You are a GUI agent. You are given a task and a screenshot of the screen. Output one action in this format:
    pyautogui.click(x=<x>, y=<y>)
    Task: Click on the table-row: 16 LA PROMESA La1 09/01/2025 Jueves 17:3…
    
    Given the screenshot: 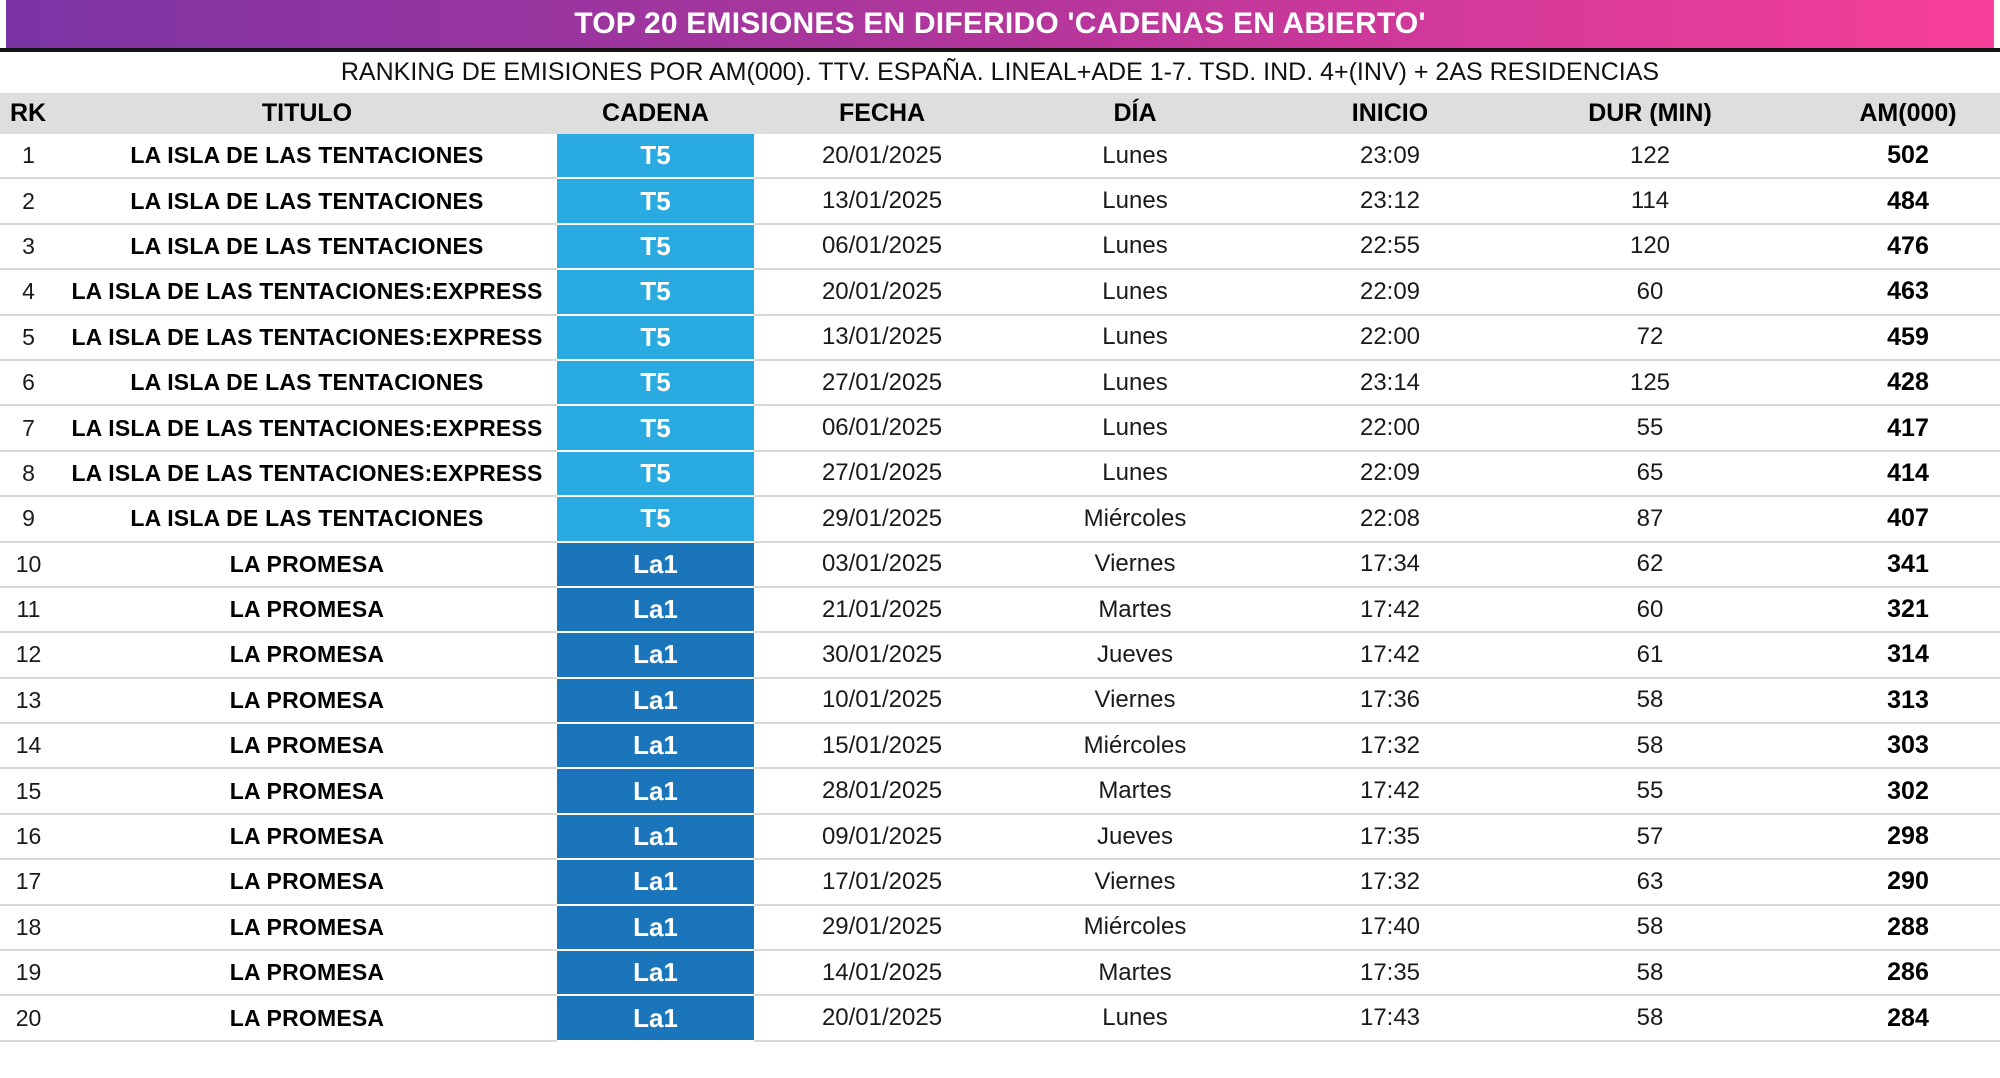 What is the action you would take?
    pyautogui.click(x=1000, y=837)
    